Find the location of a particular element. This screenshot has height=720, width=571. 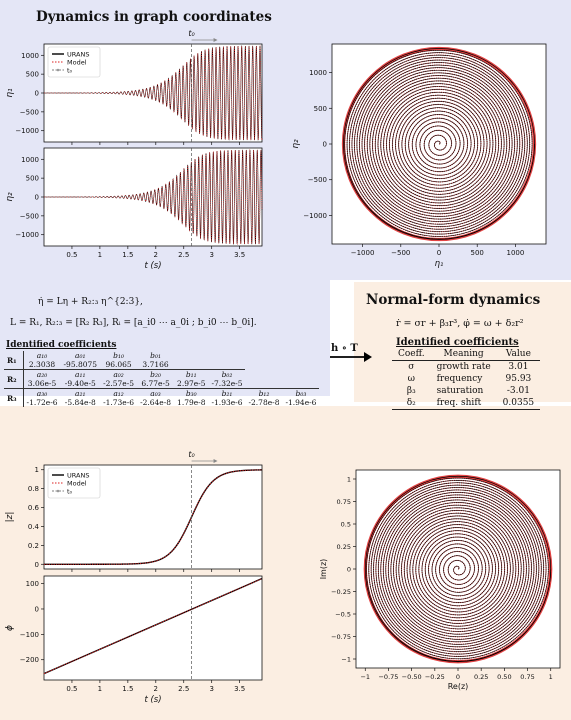

coef-name: b₀₁ is located at coordinates (155, 355).